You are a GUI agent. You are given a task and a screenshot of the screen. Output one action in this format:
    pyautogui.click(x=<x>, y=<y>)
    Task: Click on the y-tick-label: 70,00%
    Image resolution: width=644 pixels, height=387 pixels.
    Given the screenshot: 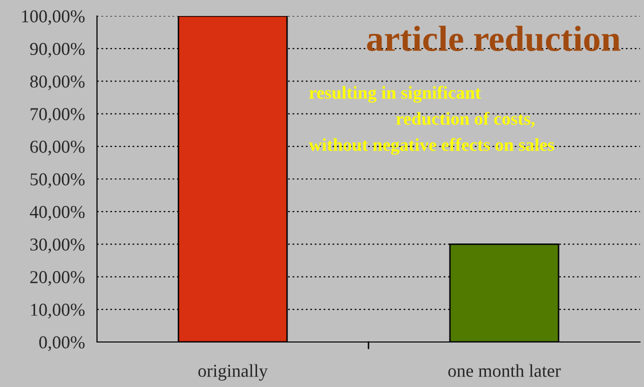 What is the action you would take?
    pyautogui.click(x=57, y=115)
    